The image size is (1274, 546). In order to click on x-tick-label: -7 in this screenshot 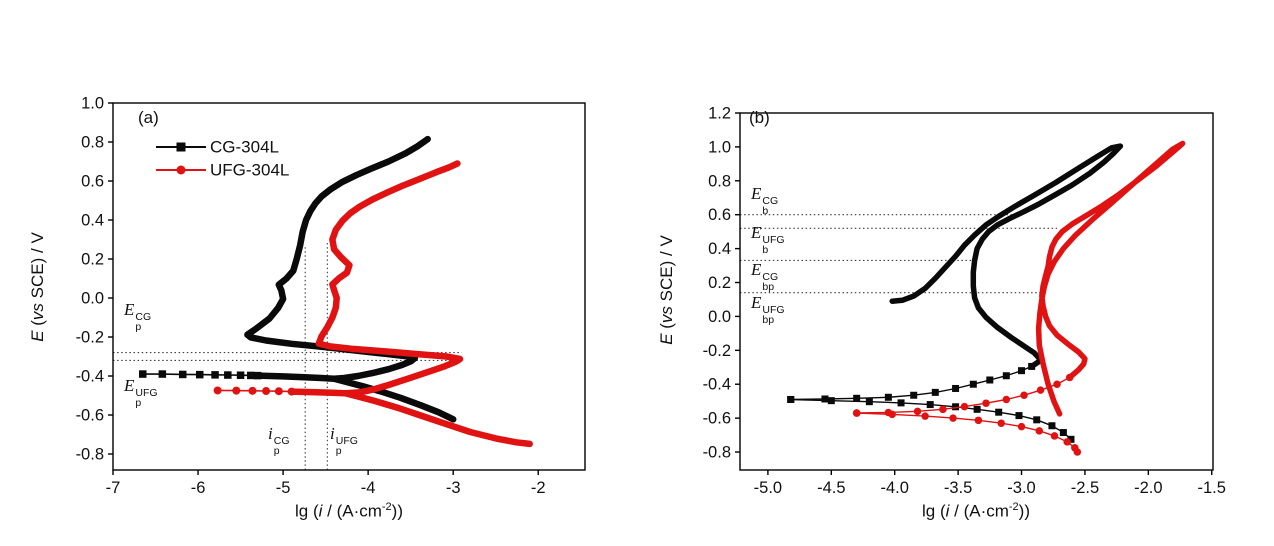, I will do `click(113, 488)`.